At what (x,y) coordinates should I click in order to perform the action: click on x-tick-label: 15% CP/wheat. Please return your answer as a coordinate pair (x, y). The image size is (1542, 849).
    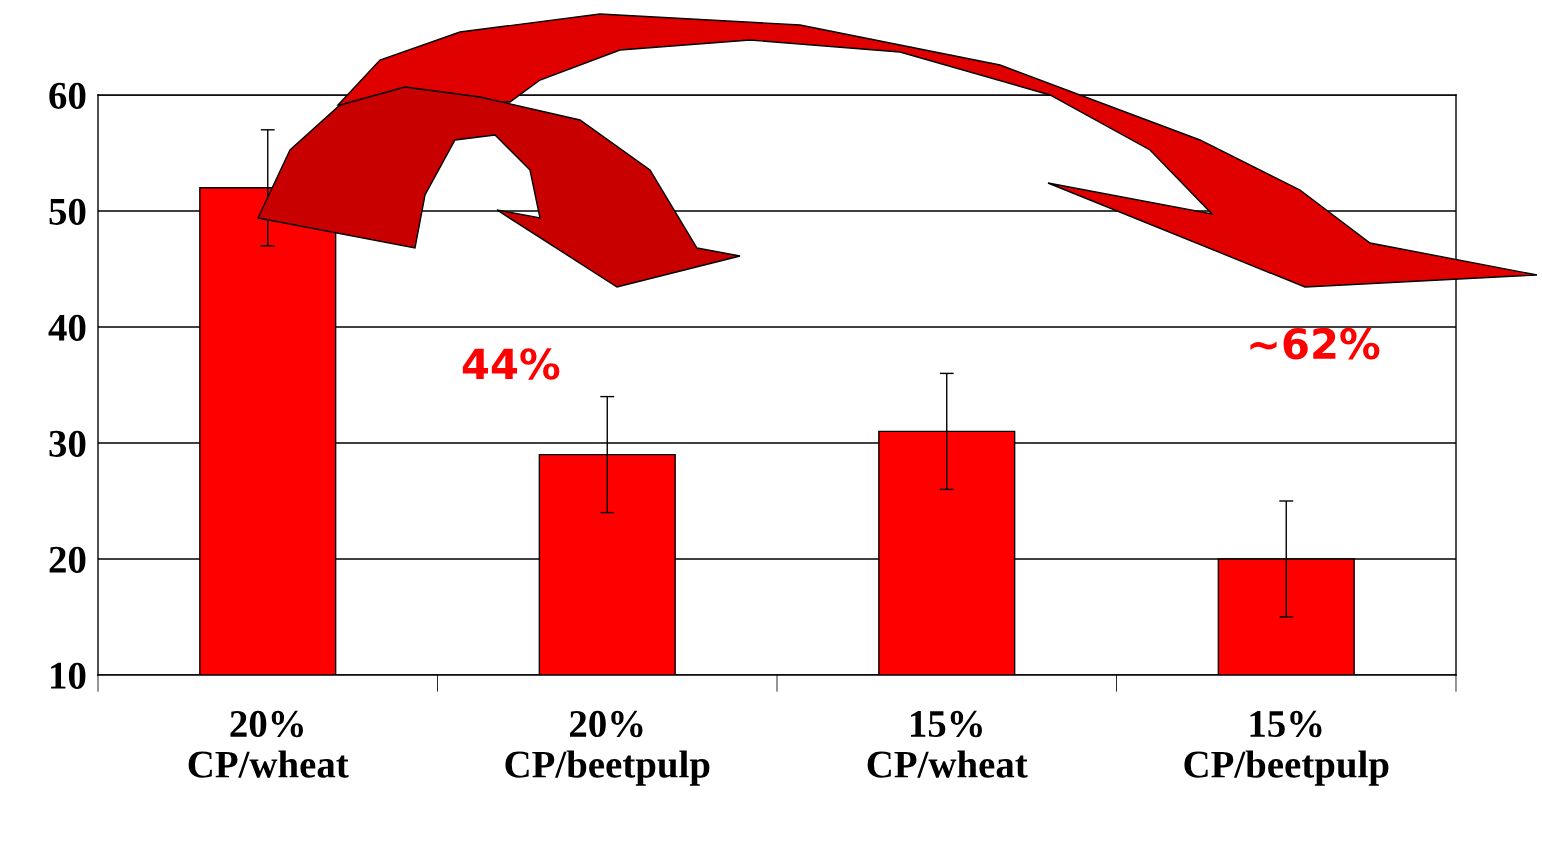
    Looking at the image, I should click on (947, 744).